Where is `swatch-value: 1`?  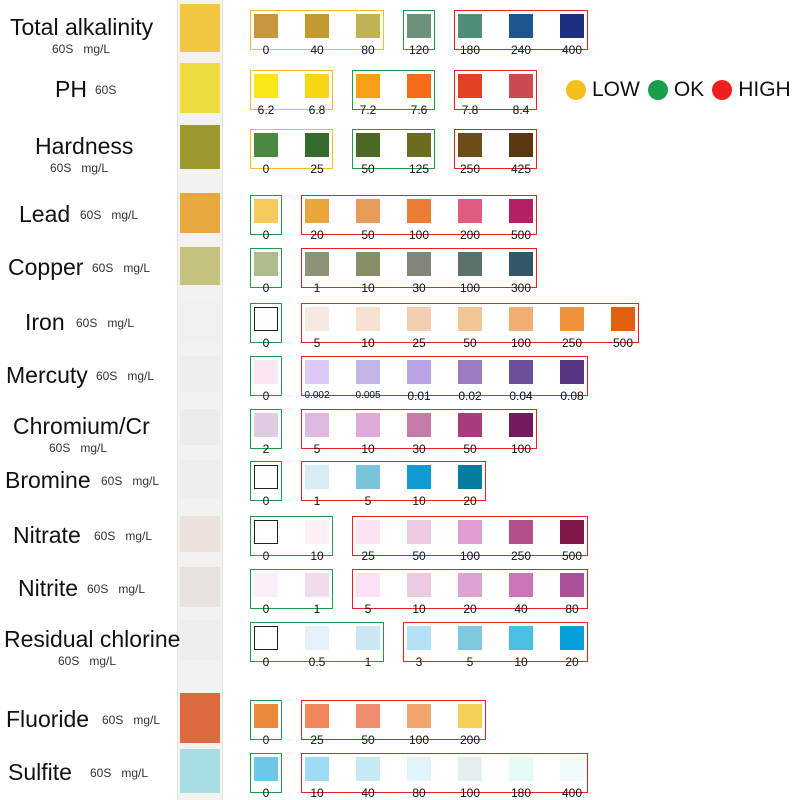
swatch-value: 1 is located at coordinates (368, 662).